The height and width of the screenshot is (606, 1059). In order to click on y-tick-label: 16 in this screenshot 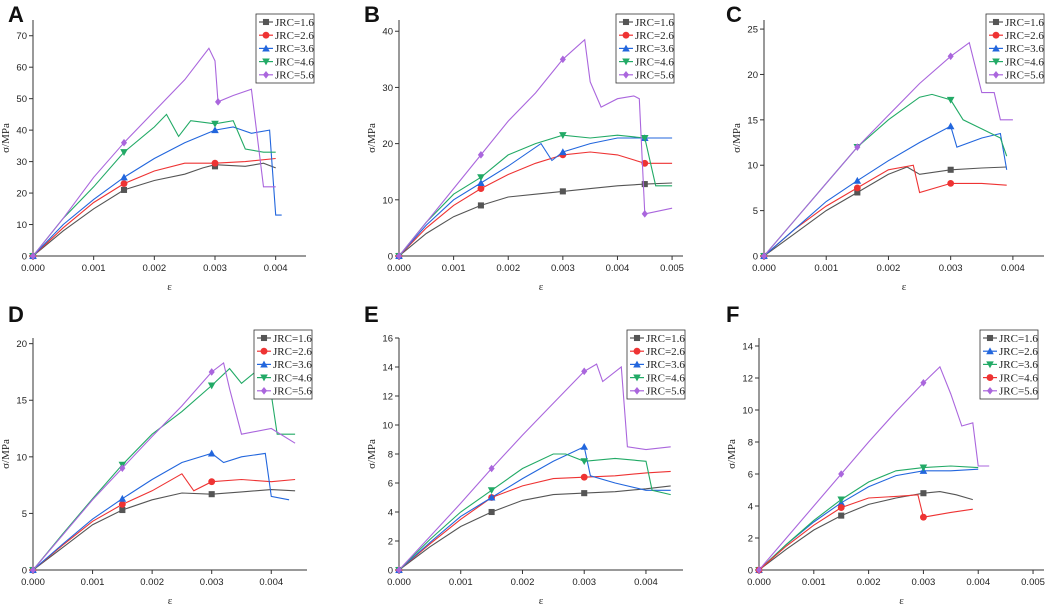, I will do `click(387, 339)`.